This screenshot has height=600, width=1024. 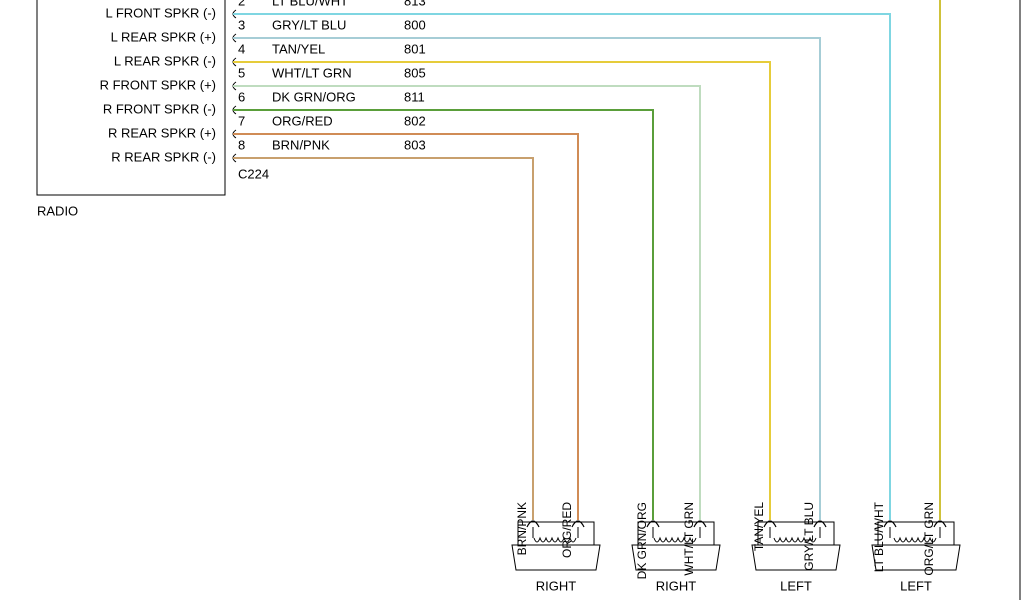 What do you see at coordinates (163, 156) in the screenshot?
I see `pin-function: R REAR SPKR (-)` at bounding box center [163, 156].